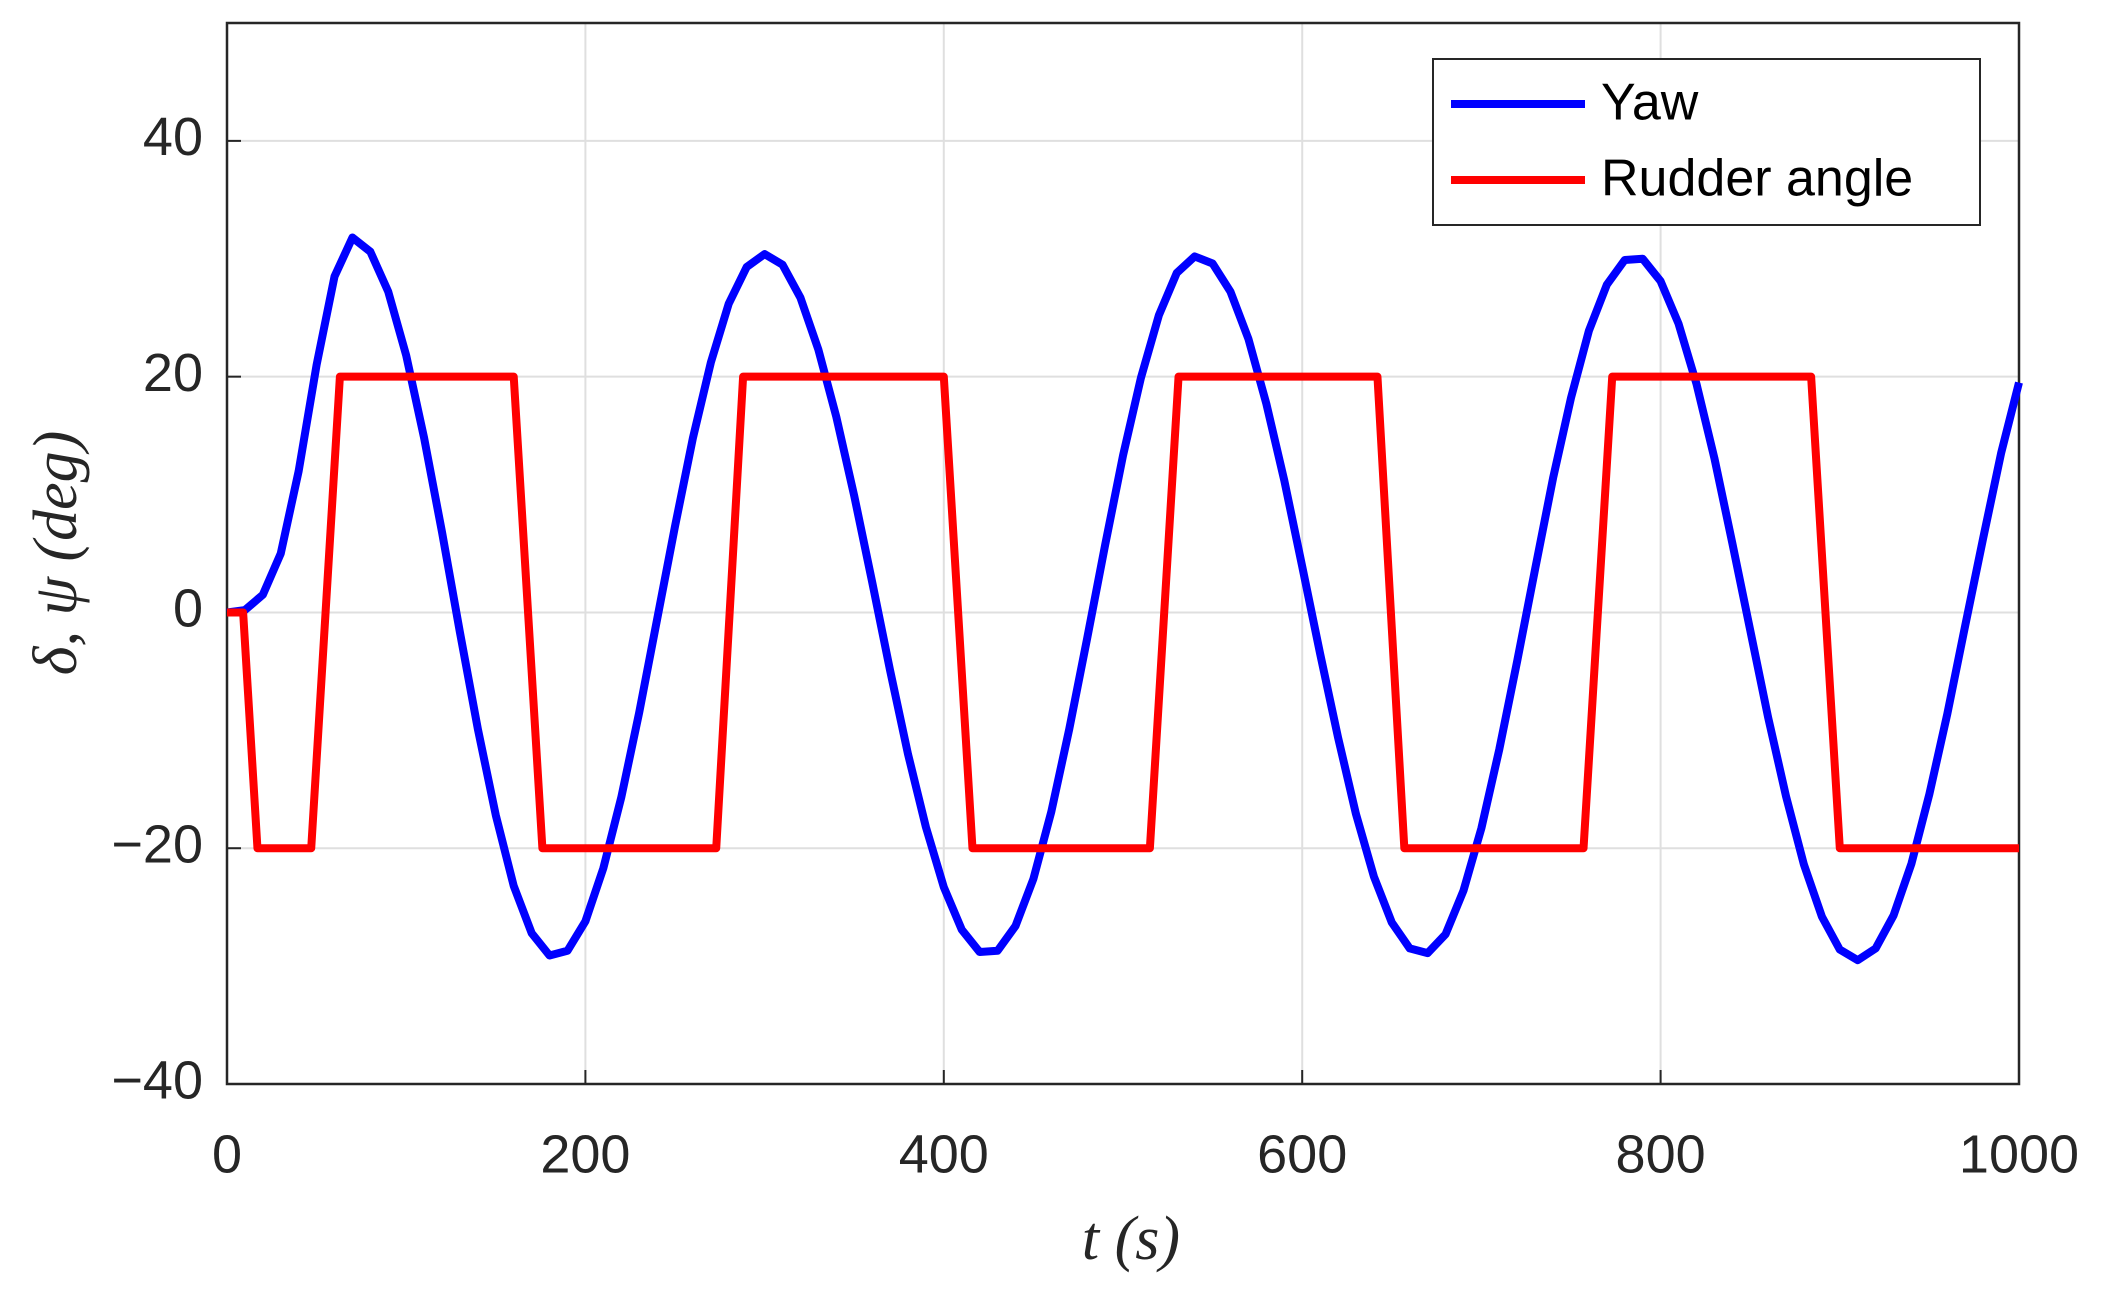  What do you see at coordinates (1131, 1239) in the screenshot?
I see `x-axis-label: t (s)` at bounding box center [1131, 1239].